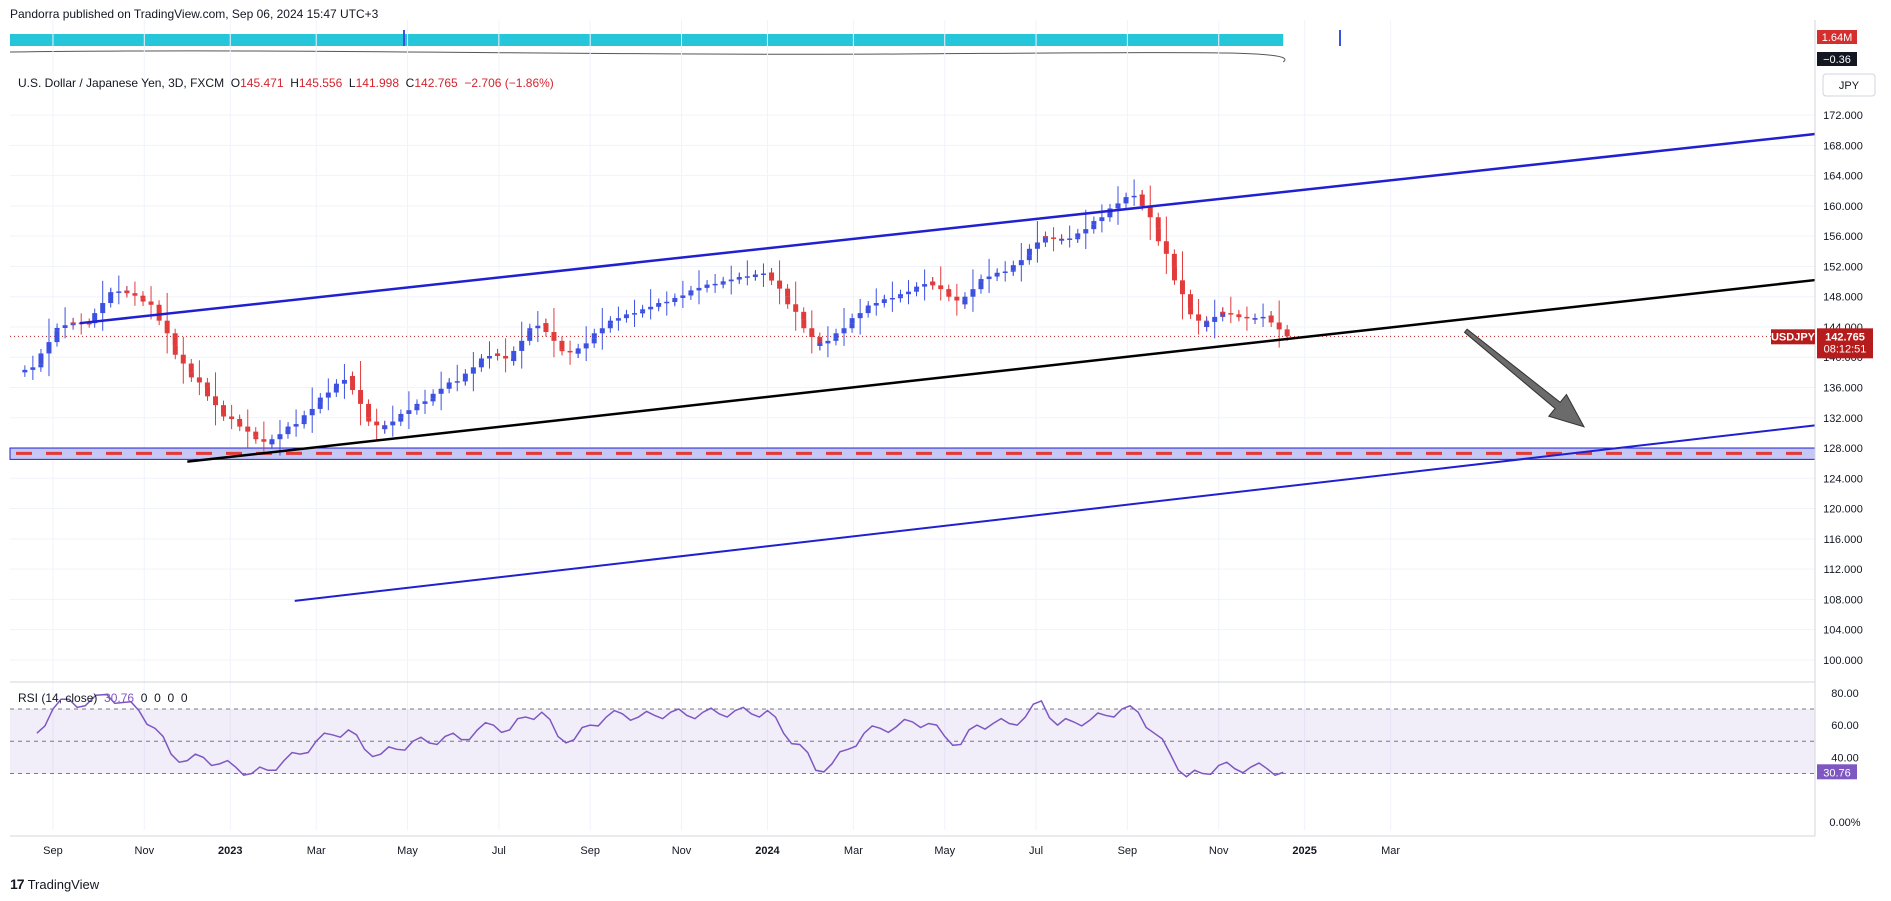  Describe the element at coordinates (294, 83) in the screenshot. I see `high-label: H` at that location.